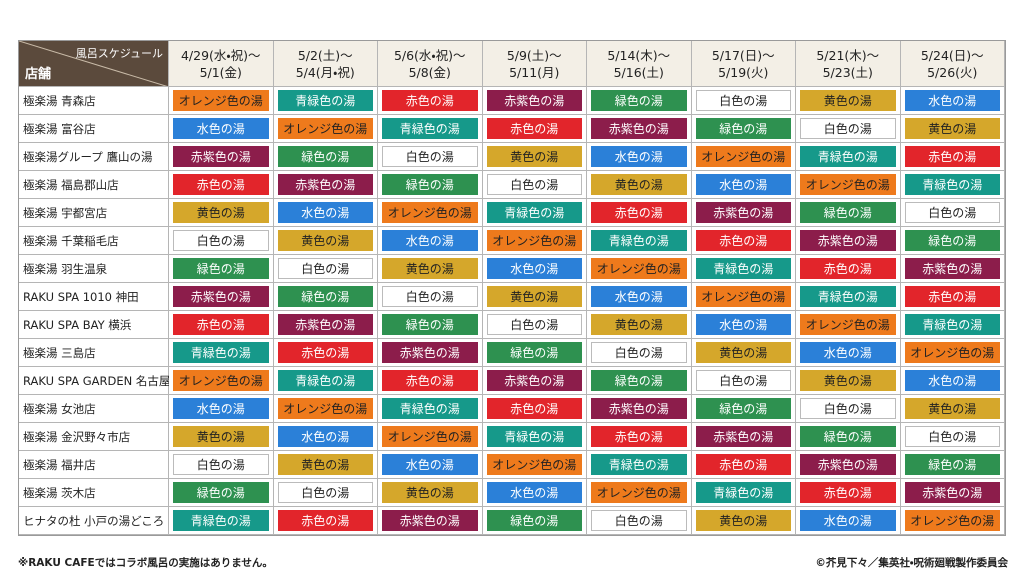 The width and height of the screenshot is (1024, 576). I want to click on store-name: 極楽湯 羽生温泉, so click(94, 269).